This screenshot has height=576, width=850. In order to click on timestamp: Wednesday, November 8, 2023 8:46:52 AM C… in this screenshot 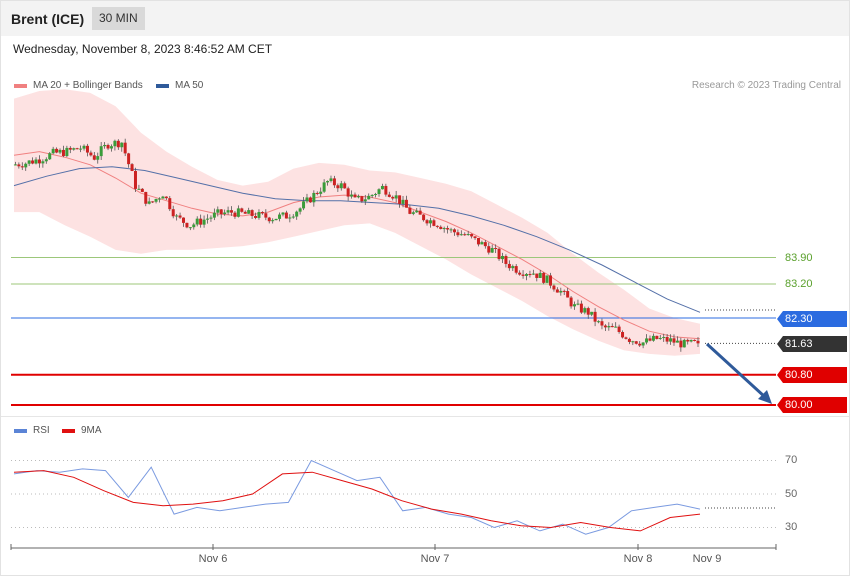, I will do `click(143, 49)`.